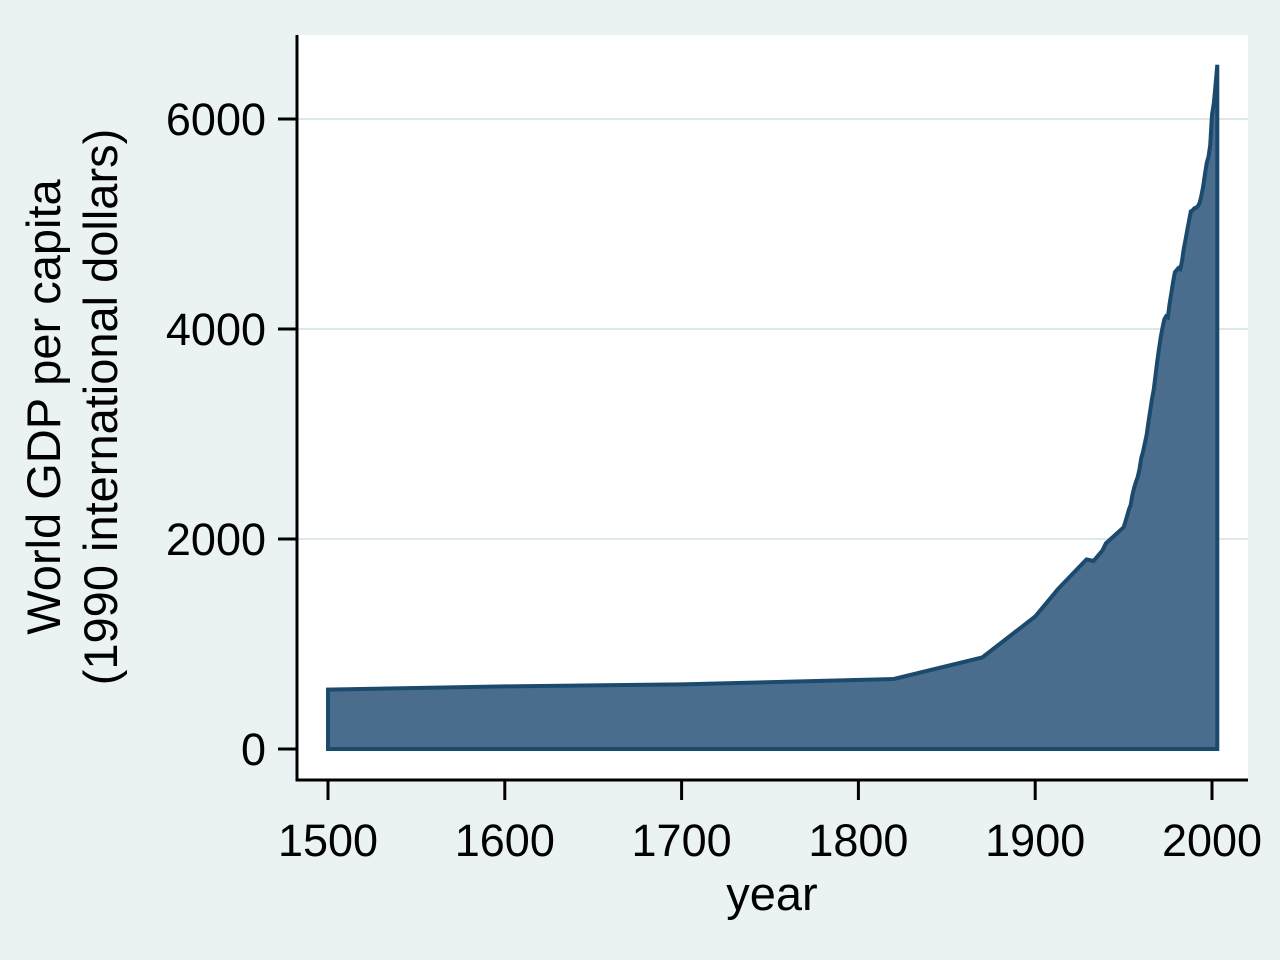 The image size is (1280, 960). I want to click on y-axis-ticks, so click(287, 434).